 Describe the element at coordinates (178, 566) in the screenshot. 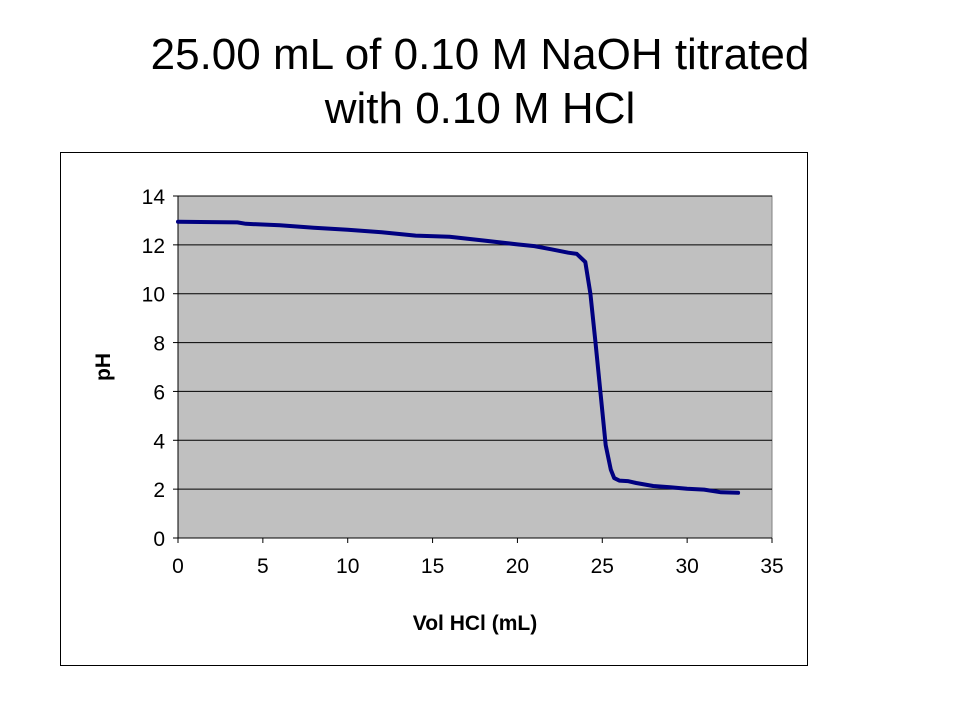

I see `x-tick-label: 0` at that location.